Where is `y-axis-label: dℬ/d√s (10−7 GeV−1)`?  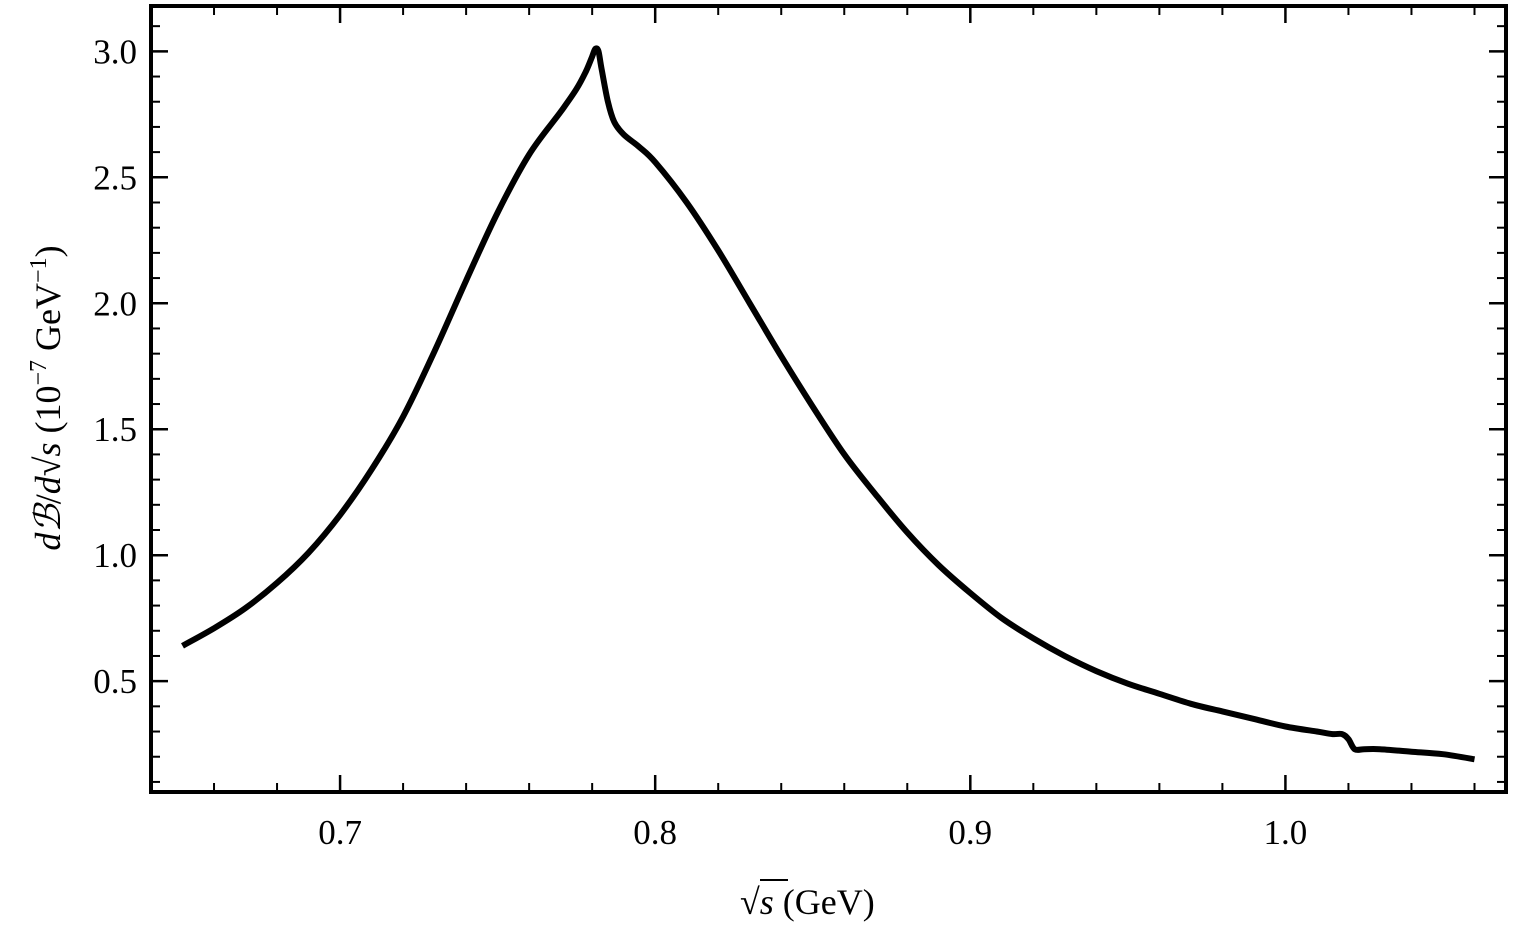
y-axis-label: dℬ/d√s (10−7 GeV−1) is located at coordinates (47, 397).